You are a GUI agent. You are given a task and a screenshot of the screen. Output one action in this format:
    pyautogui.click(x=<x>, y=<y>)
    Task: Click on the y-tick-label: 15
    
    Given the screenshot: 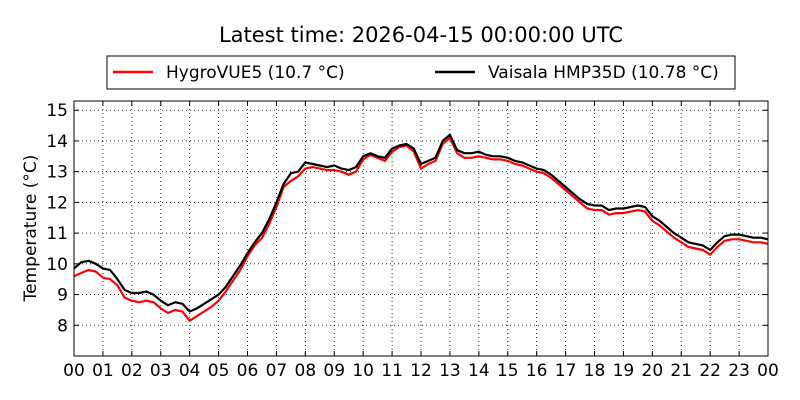 What is the action you would take?
    pyautogui.click(x=57, y=111)
    